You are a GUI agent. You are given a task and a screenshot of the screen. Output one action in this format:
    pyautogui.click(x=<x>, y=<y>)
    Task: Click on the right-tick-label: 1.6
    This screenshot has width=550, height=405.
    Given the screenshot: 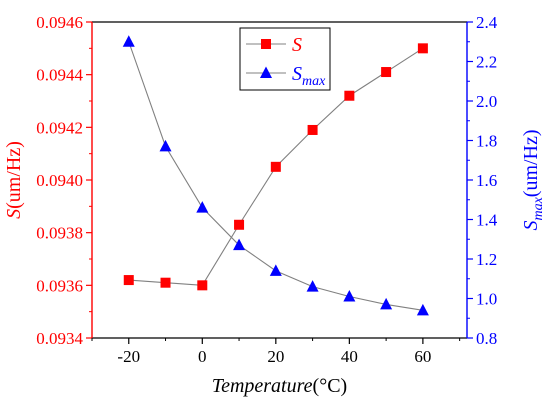 What is the action you would take?
    pyautogui.click(x=486, y=180)
    